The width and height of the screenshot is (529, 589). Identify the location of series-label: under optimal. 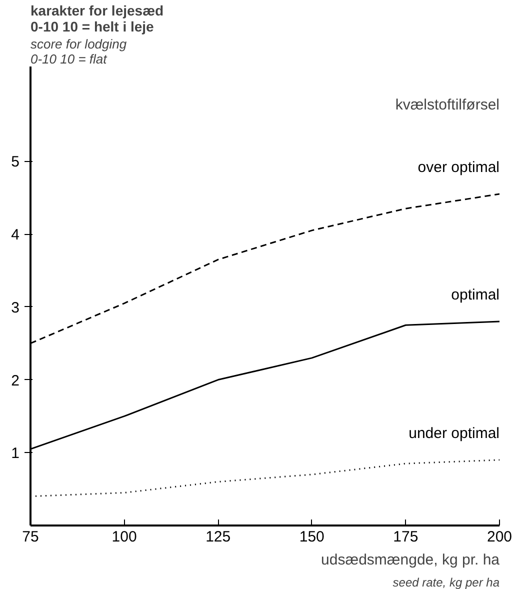
(454, 433).